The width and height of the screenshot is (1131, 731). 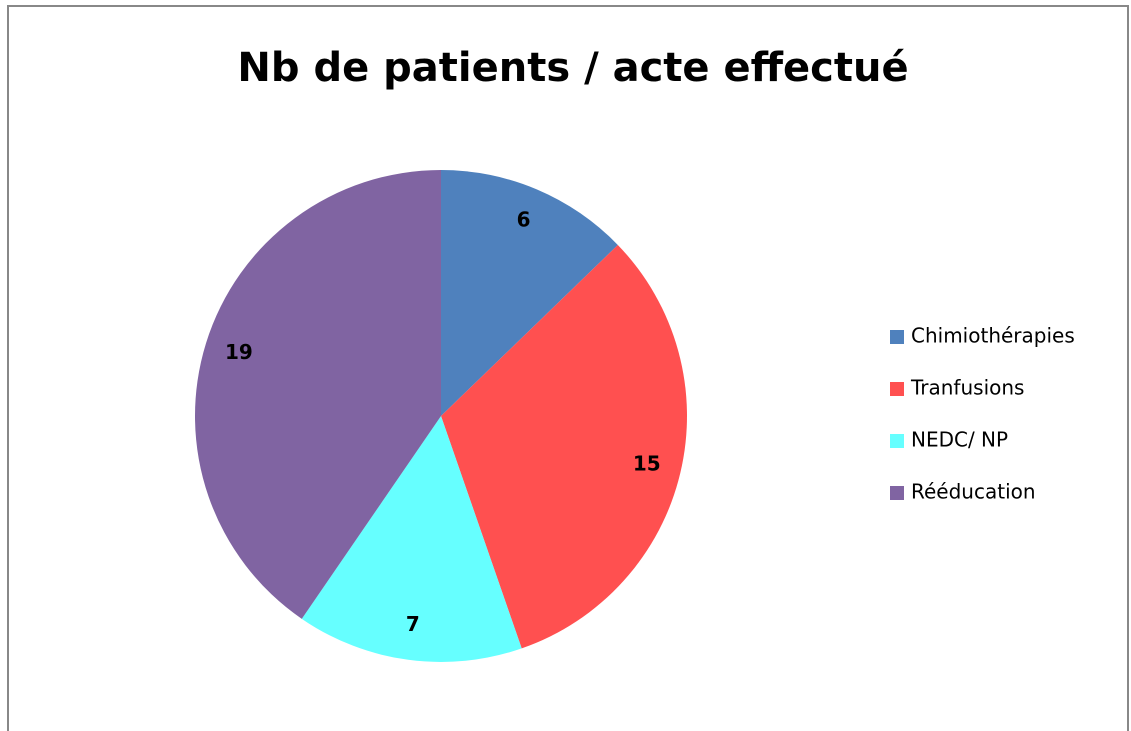 What do you see at coordinates (524, 220) in the screenshot?
I see `data-label: 6` at bounding box center [524, 220].